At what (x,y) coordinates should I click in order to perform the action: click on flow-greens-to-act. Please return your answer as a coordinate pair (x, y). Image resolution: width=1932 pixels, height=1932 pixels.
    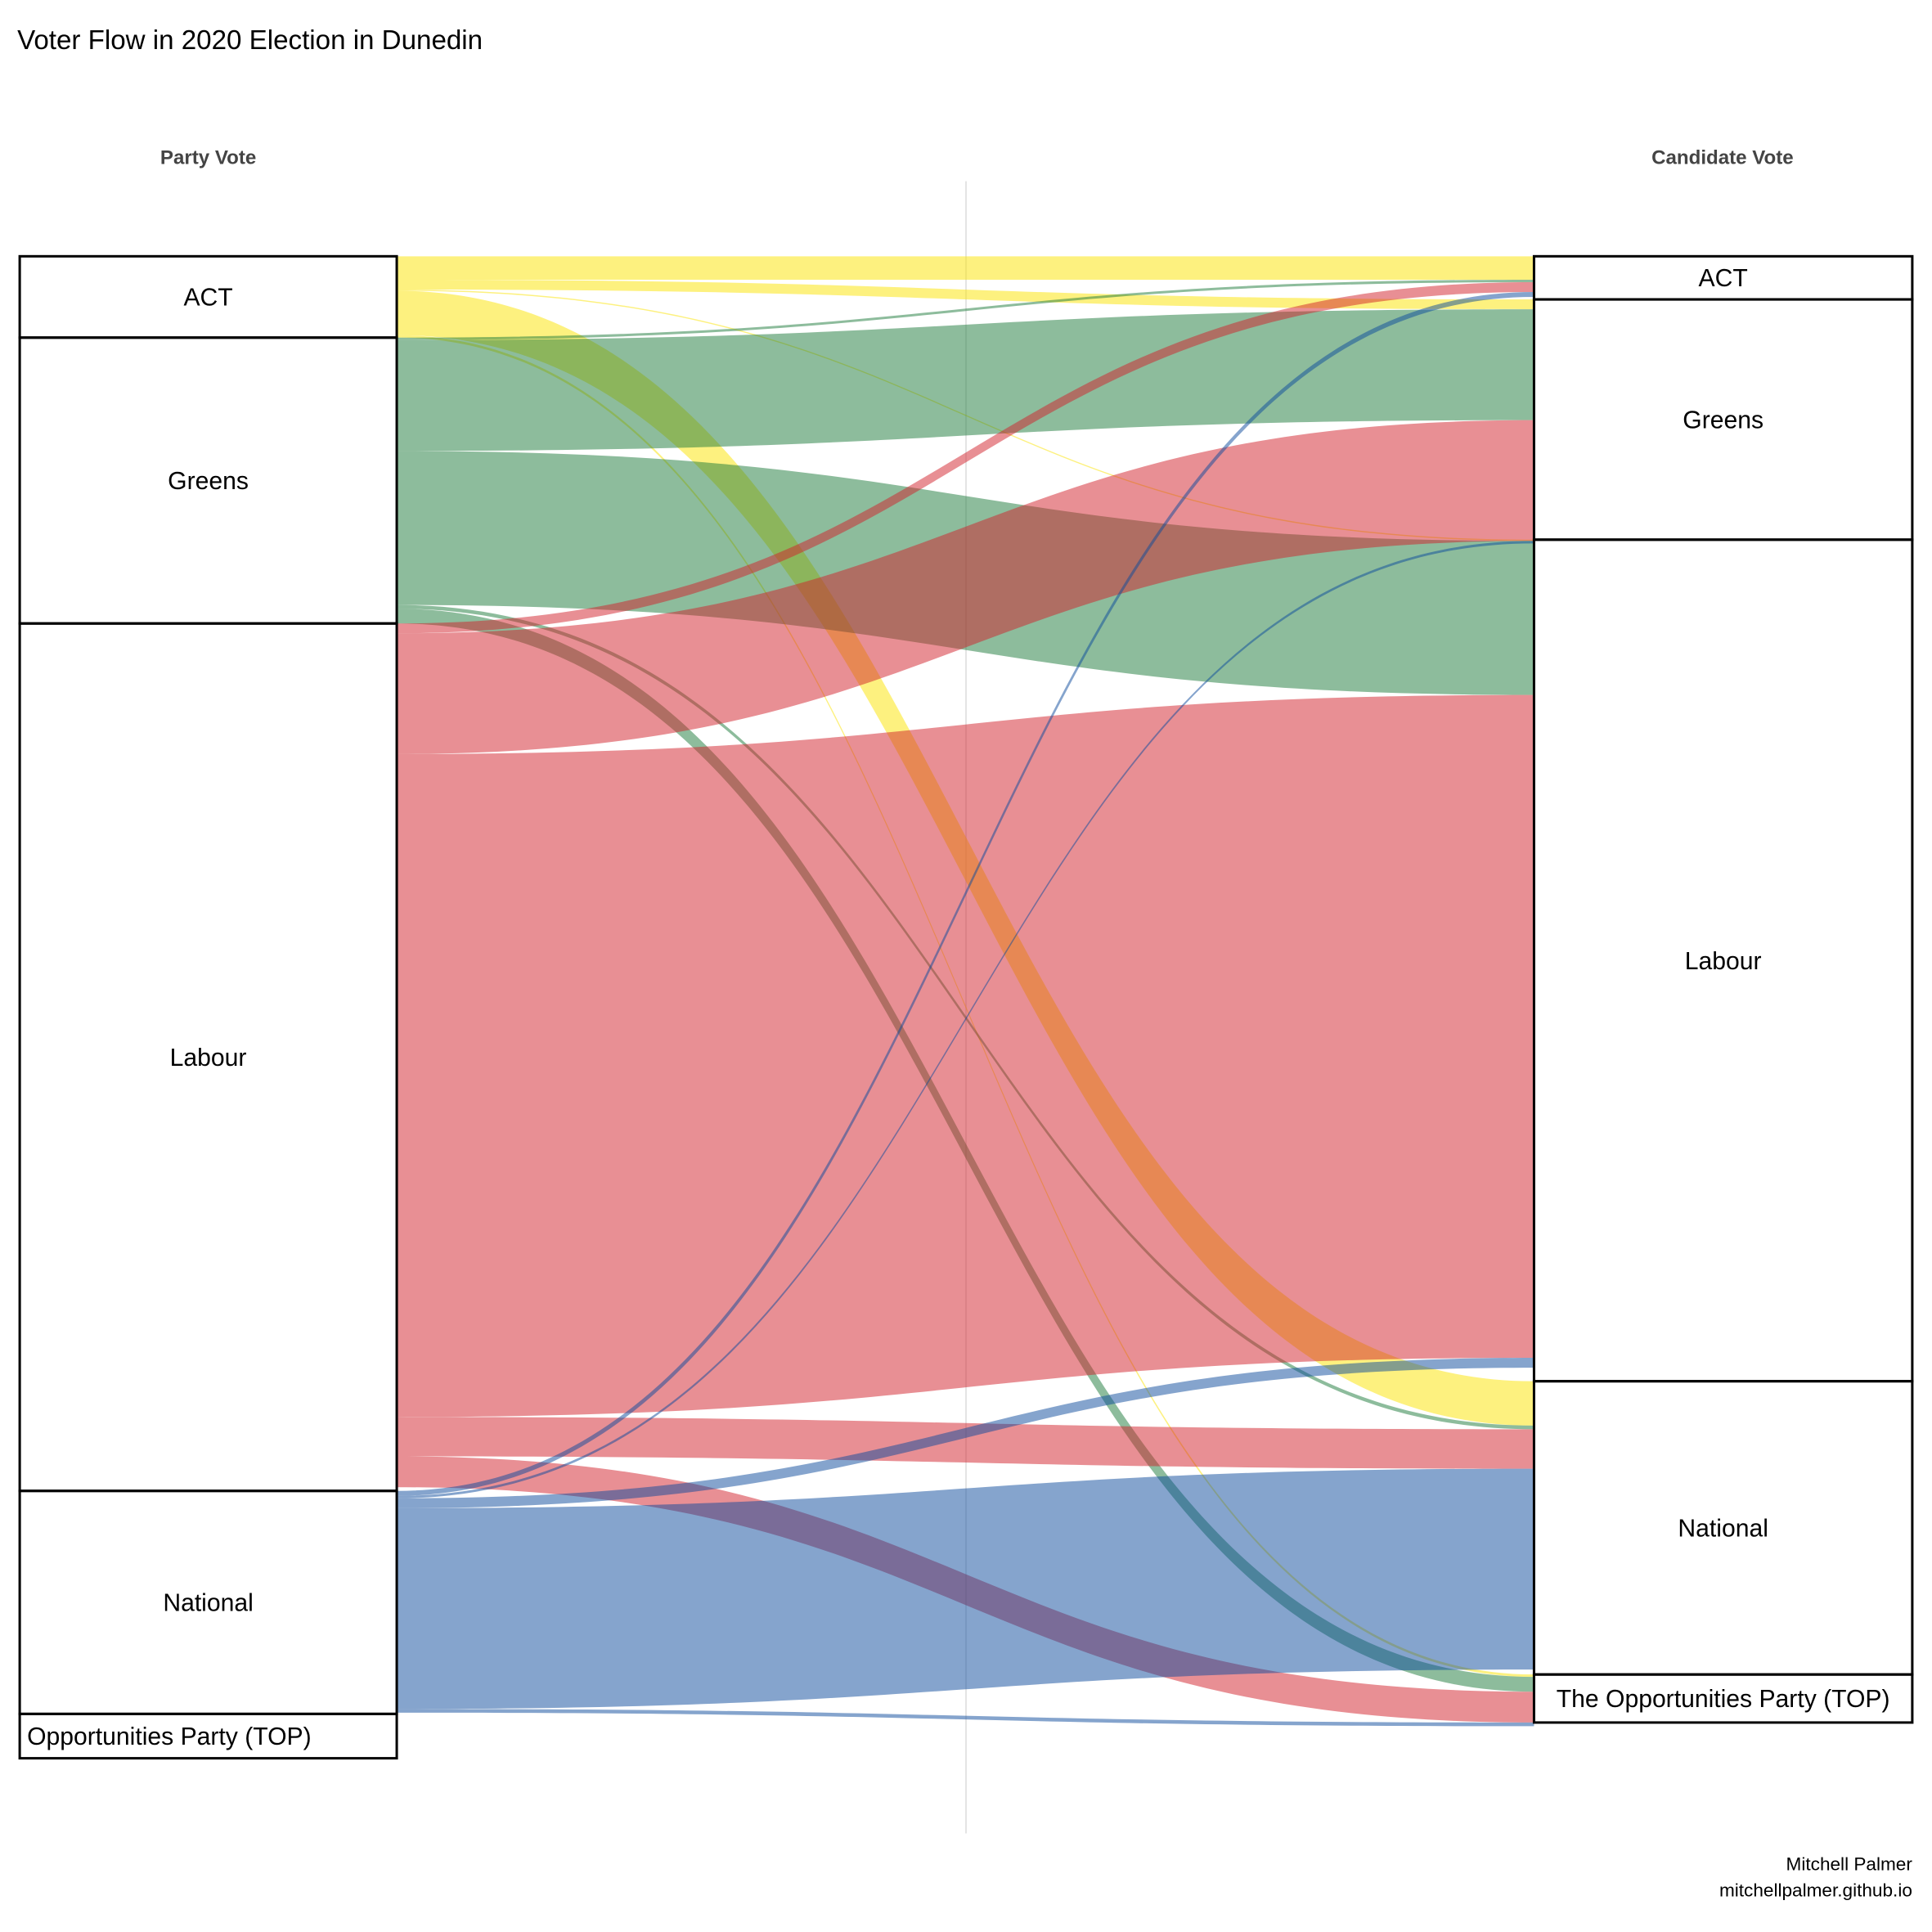
    Looking at the image, I should click on (966, 310).